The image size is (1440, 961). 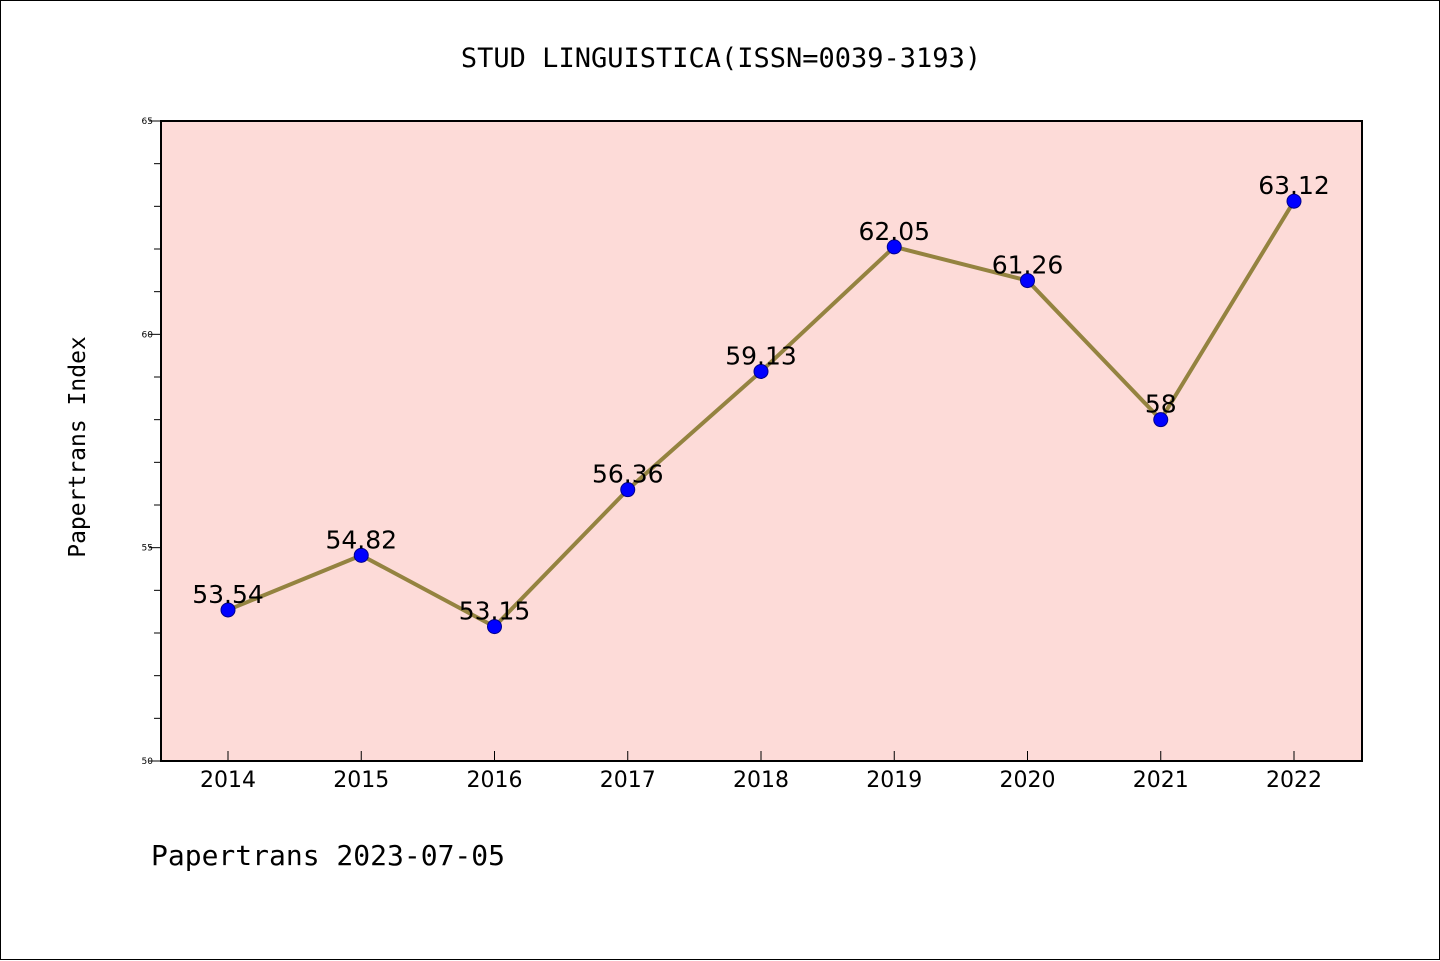 I want to click on data-label: 53.54, so click(x=228, y=594).